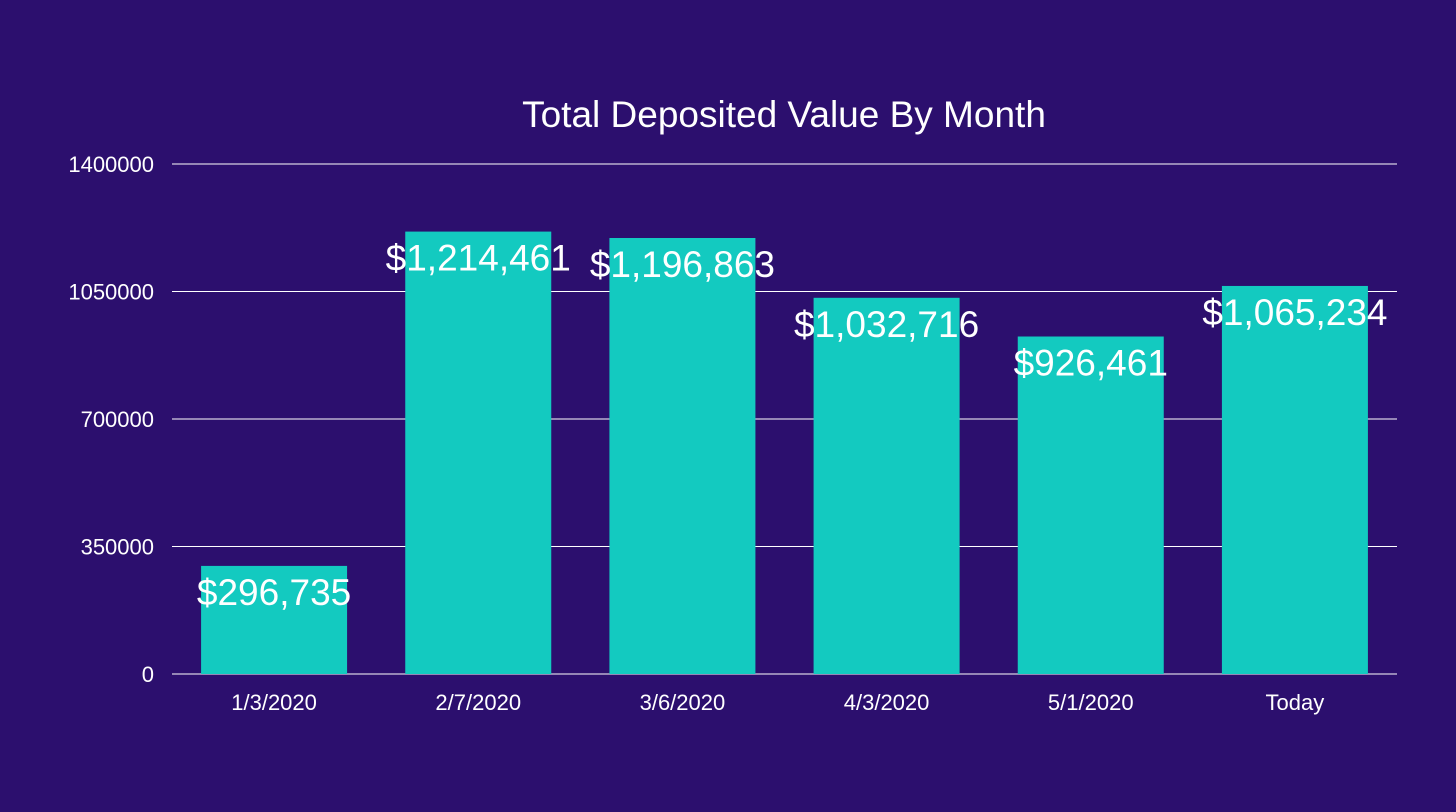  What do you see at coordinates (1091, 702) in the screenshot?
I see `x-tick-label: 5/1/2020` at bounding box center [1091, 702].